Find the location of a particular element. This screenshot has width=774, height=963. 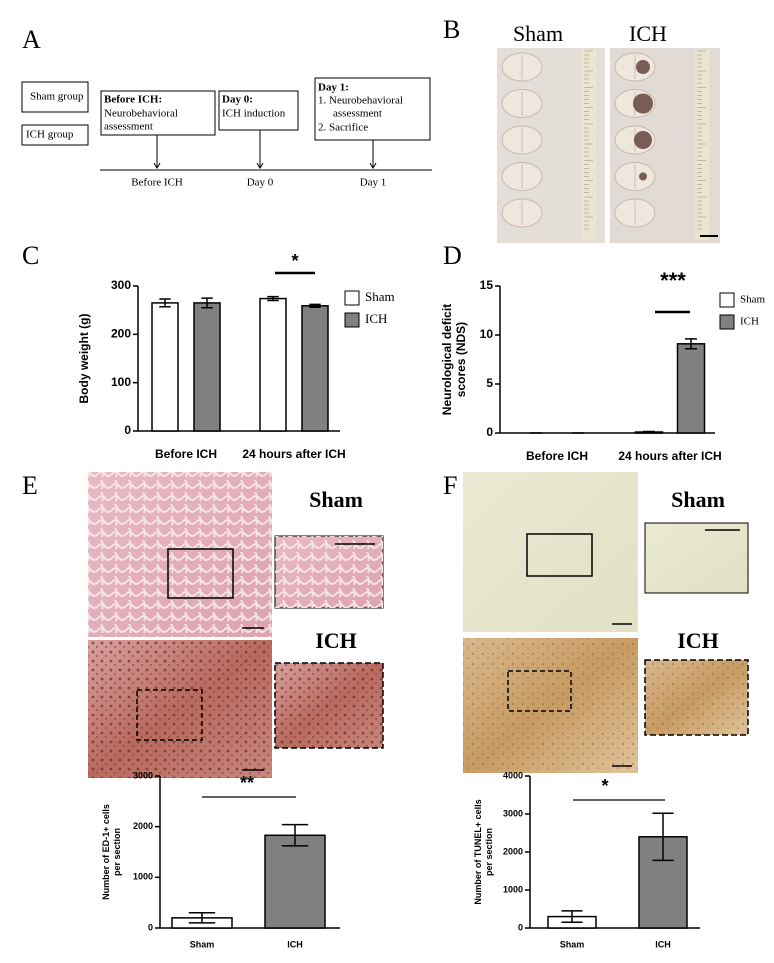

y-tick-label: 100 is located at coordinates (121, 382).